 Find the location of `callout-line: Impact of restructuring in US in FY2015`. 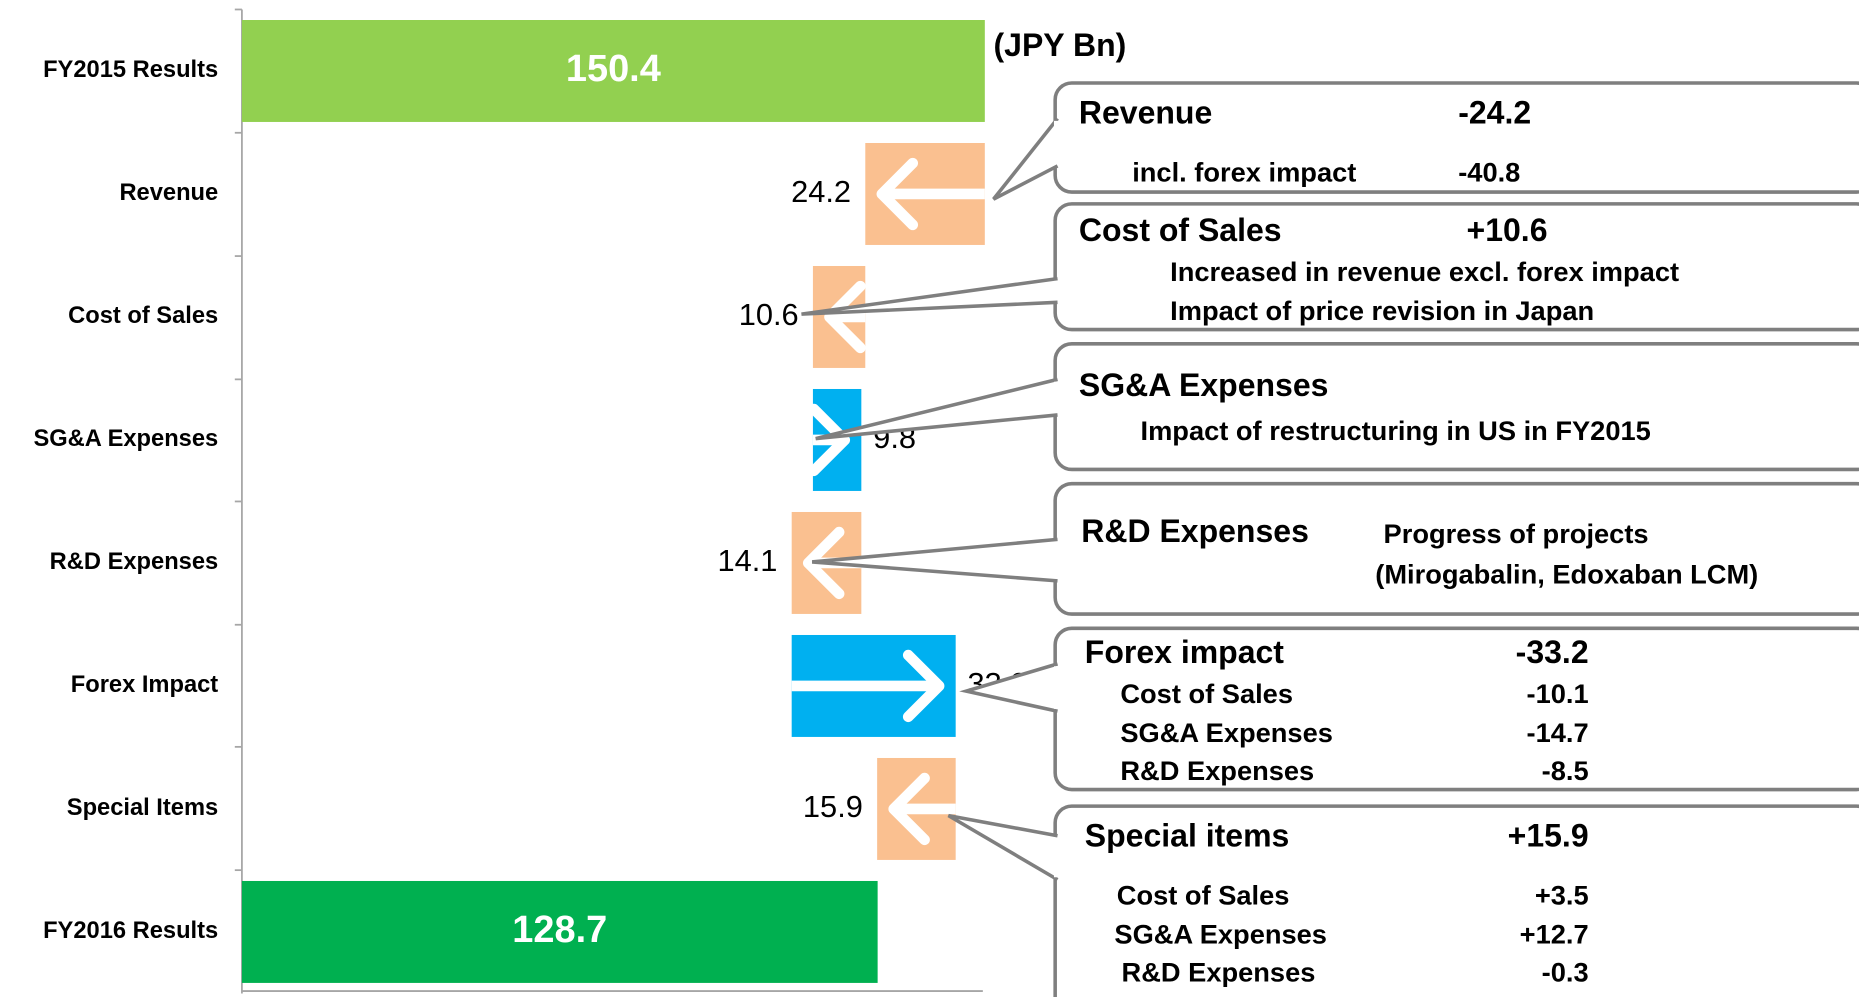

callout-line: Impact of restructuring in US in FY2015 is located at coordinates (1396, 430).